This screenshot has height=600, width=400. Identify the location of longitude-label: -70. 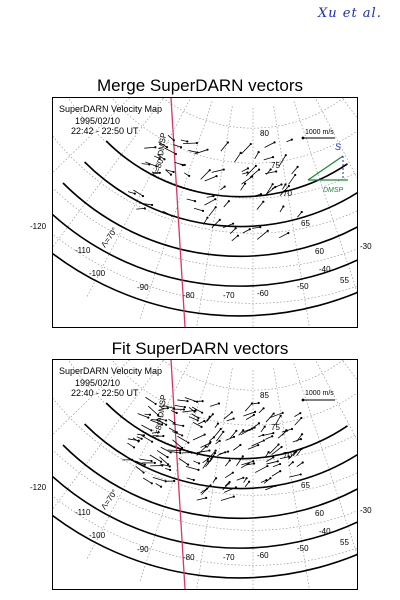
(229, 295).